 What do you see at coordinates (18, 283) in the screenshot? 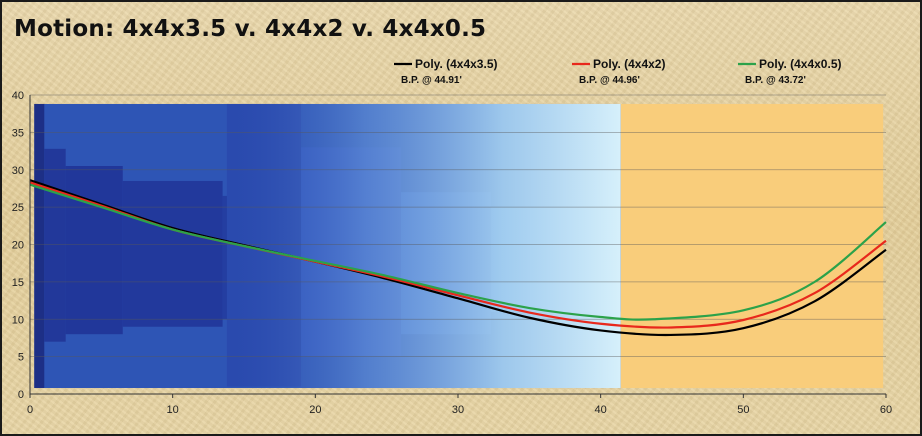
I see `y-tick-label: 15` at bounding box center [18, 283].